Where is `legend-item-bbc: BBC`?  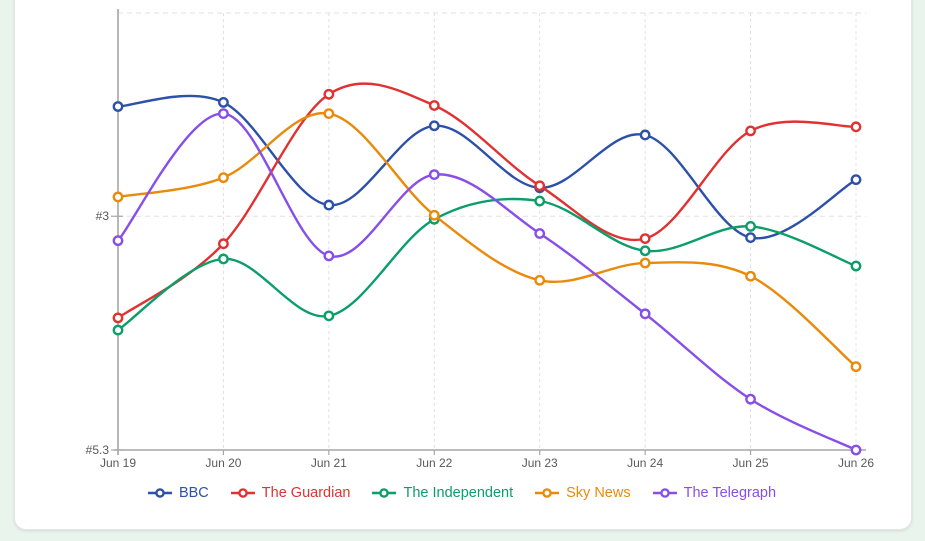 legend-item-bbc: BBC is located at coordinates (178, 492).